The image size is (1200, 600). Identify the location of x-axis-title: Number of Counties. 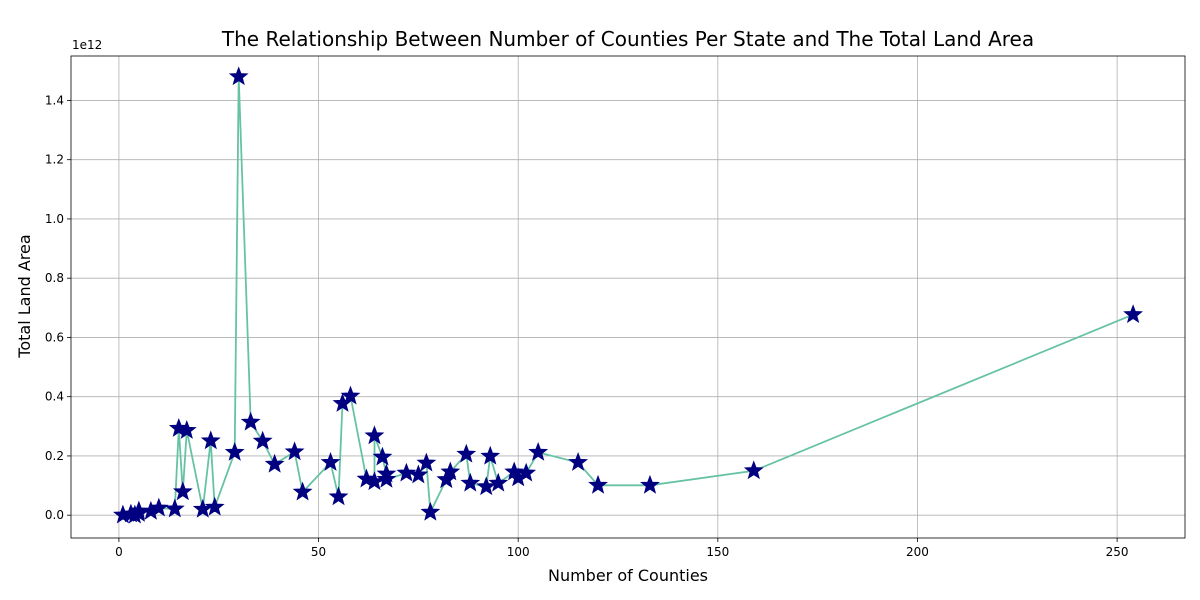
(628, 575).